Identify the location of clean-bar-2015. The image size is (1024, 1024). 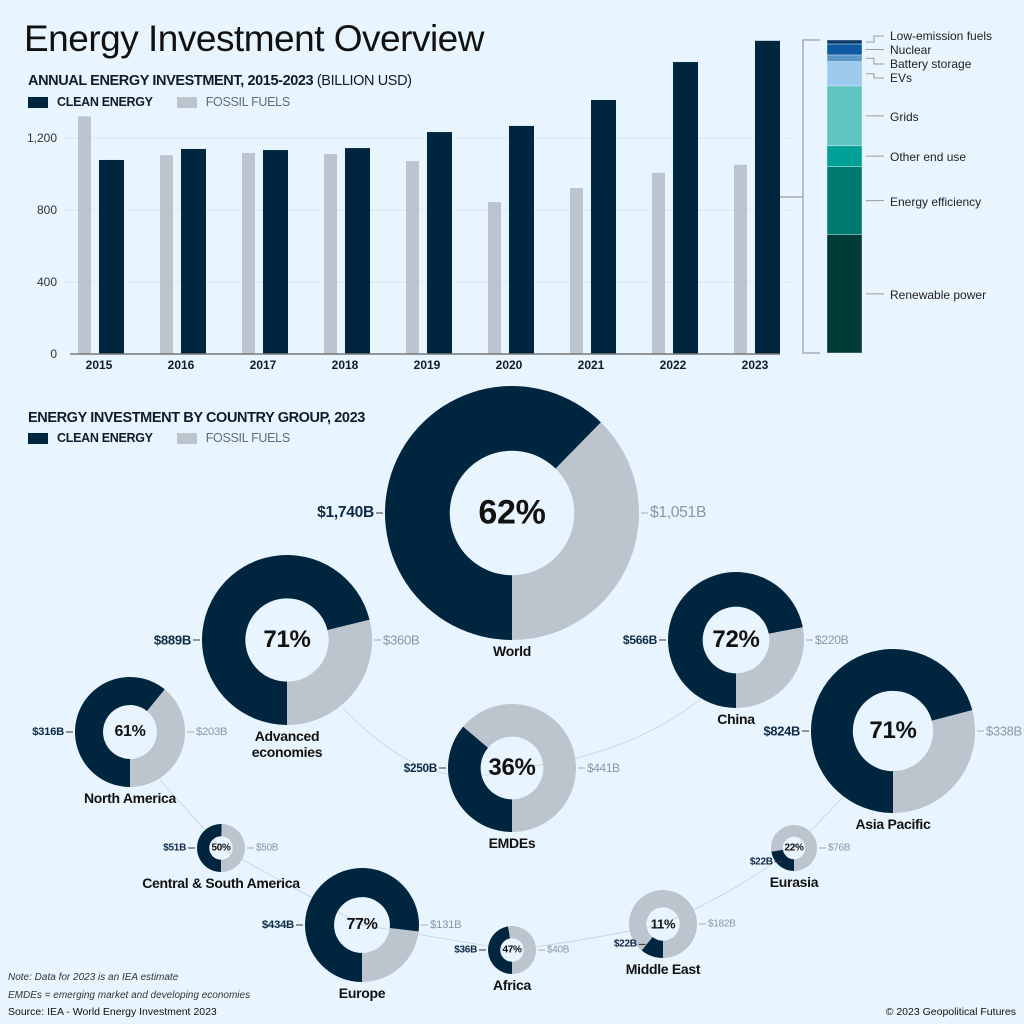
(111, 256).